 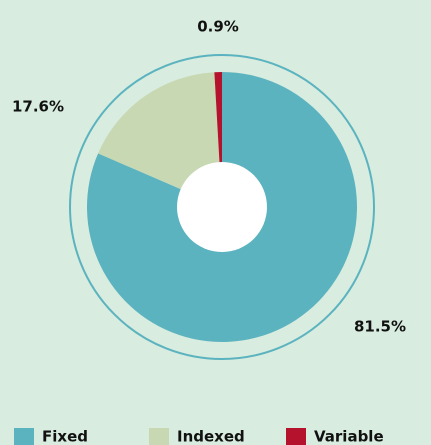 What do you see at coordinates (349, 436) in the screenshot?
I see `legend-label: Variable` at bounding box center [349, 436].